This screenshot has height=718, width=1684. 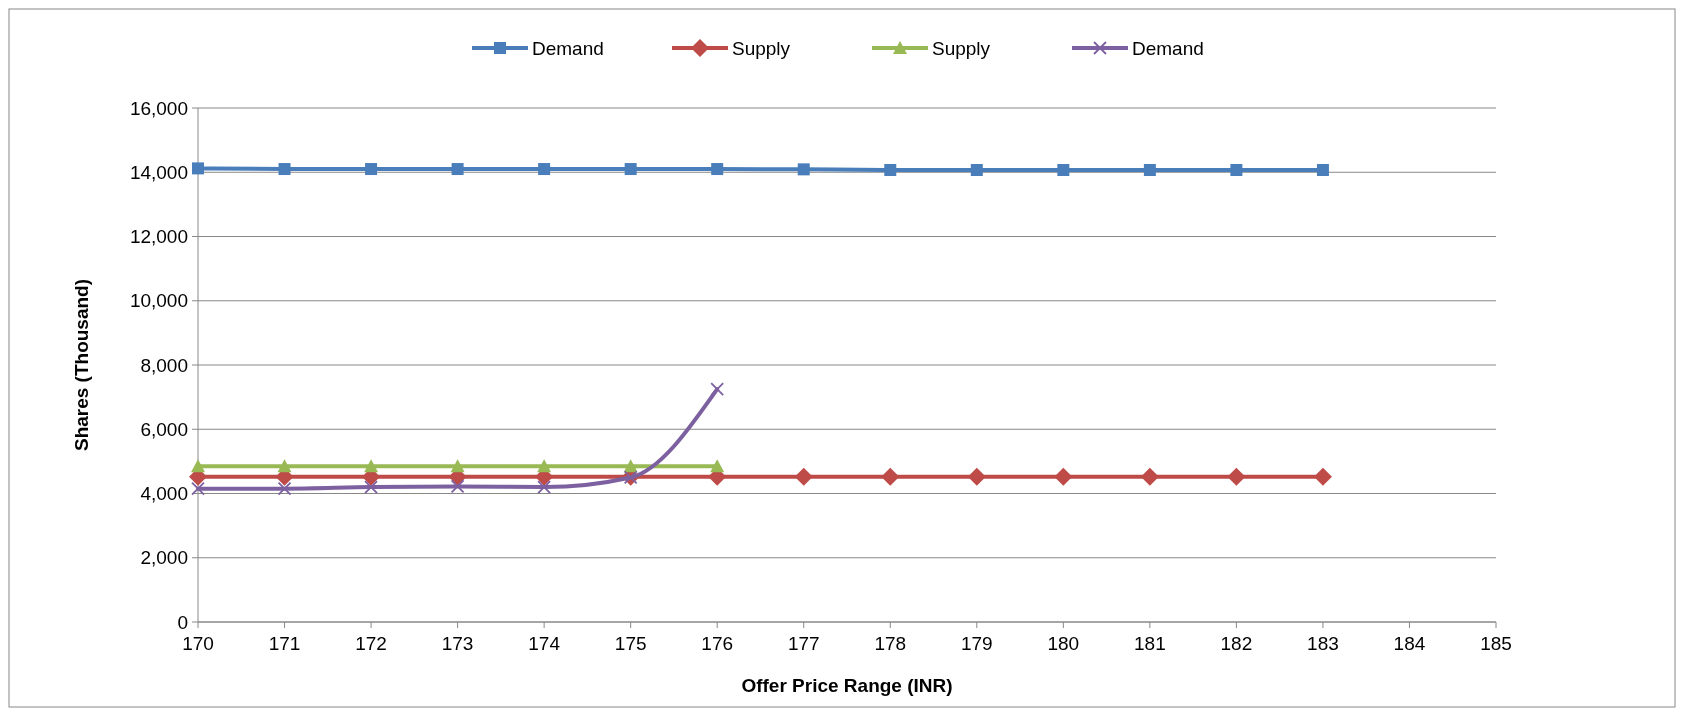 I want to click on x-tick-label: 174, so click(x=544, y=643).